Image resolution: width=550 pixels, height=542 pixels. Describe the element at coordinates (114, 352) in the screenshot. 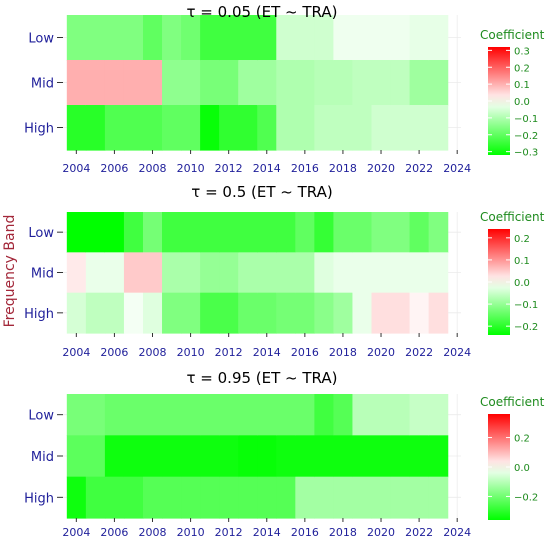

I see `x-tick-label: 2006` at that location.